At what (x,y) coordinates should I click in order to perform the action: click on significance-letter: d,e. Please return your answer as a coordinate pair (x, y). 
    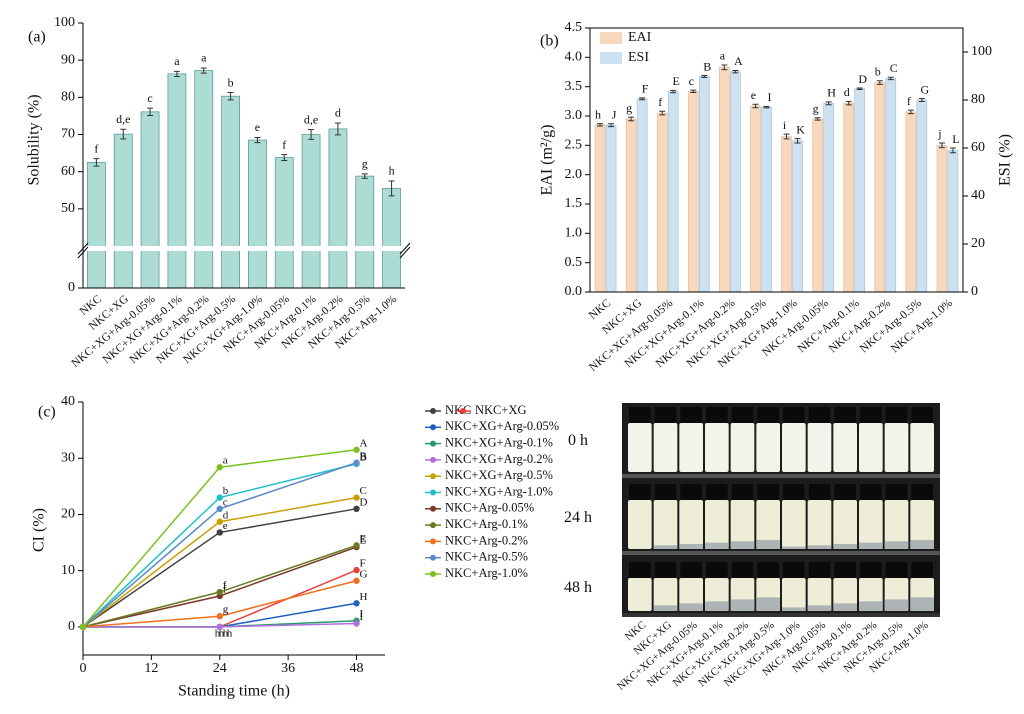
    Looking at the image, I should click on (311, 119).